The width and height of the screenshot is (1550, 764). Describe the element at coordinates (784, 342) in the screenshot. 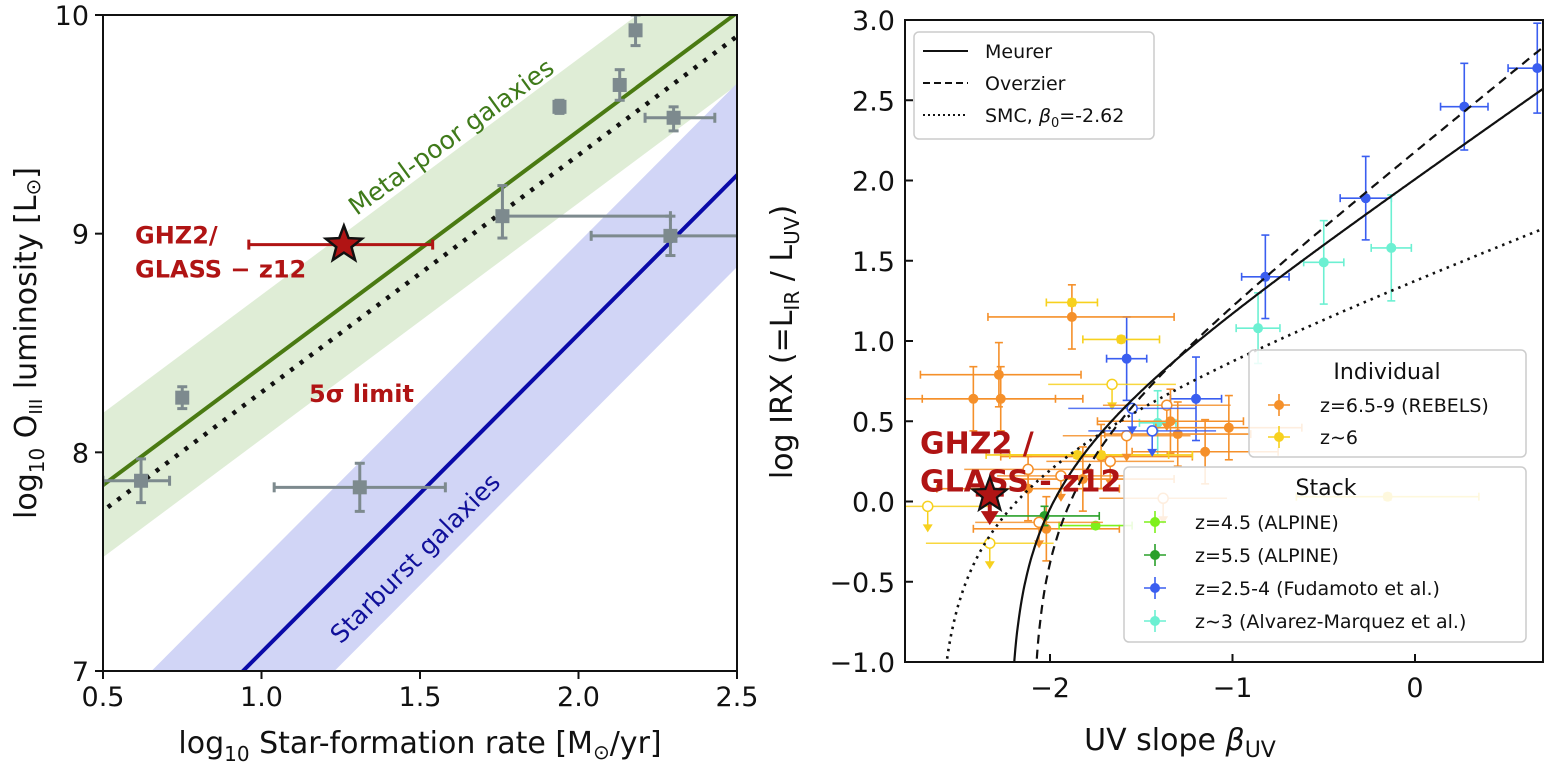

I see `right-y-axis-label: log IRX (=LIR / LUV)` at that location.